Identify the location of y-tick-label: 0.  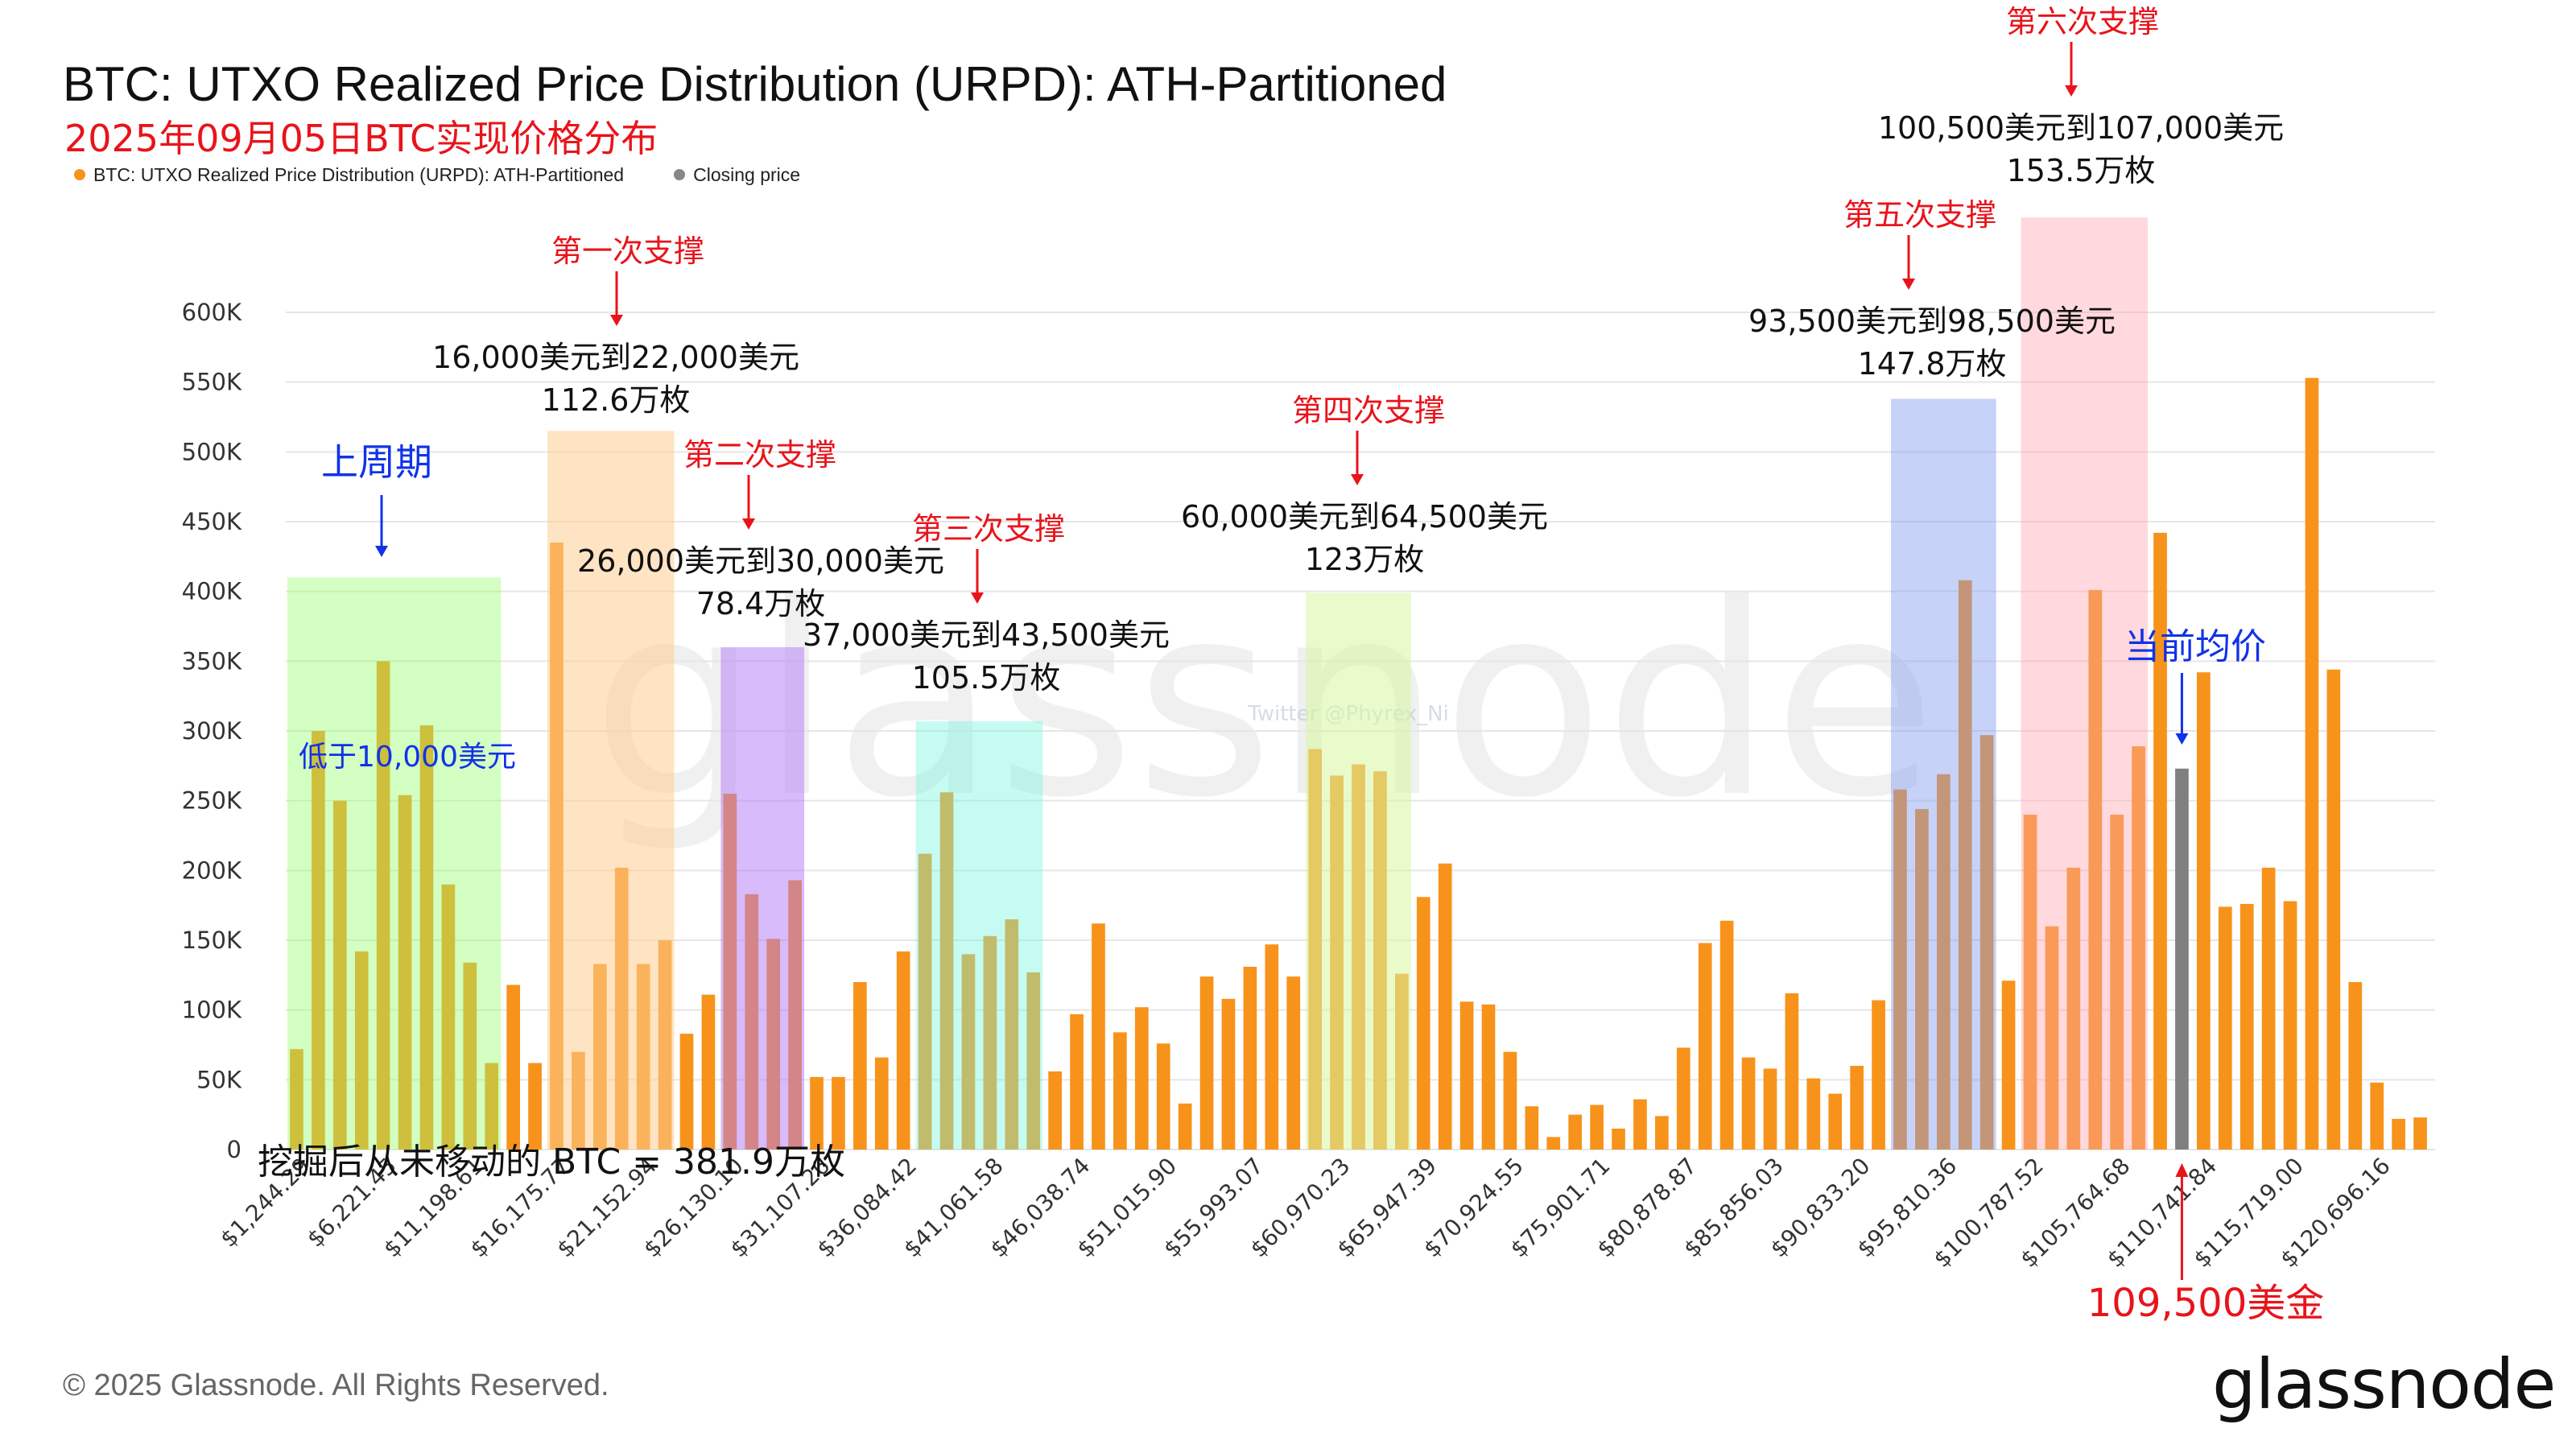
(234, 1149).